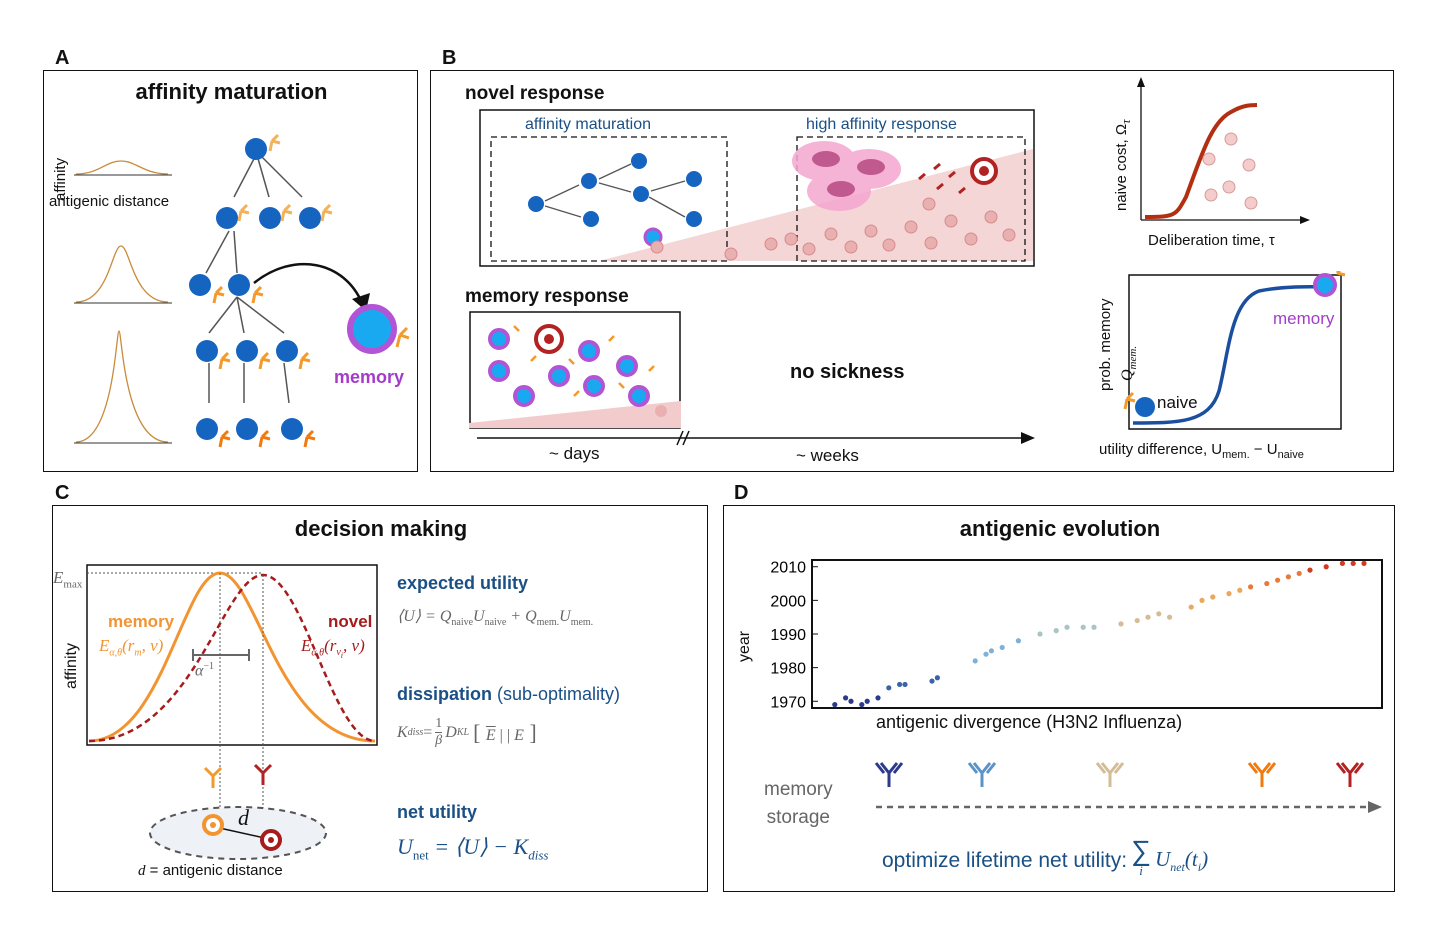 This screenshot has height=931, width=1447. Describe the element at coordinates (463, 583) in the screenshot. I see `expected-utility-heading: expected utility` at that location.